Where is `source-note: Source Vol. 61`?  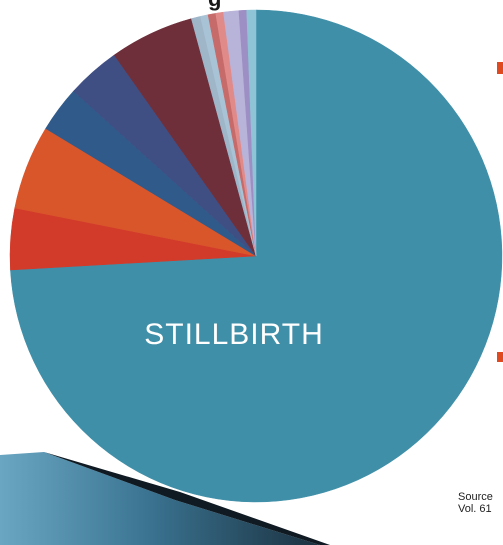
source-note: Source Vol. 61 is located at coordinates (475, 503).